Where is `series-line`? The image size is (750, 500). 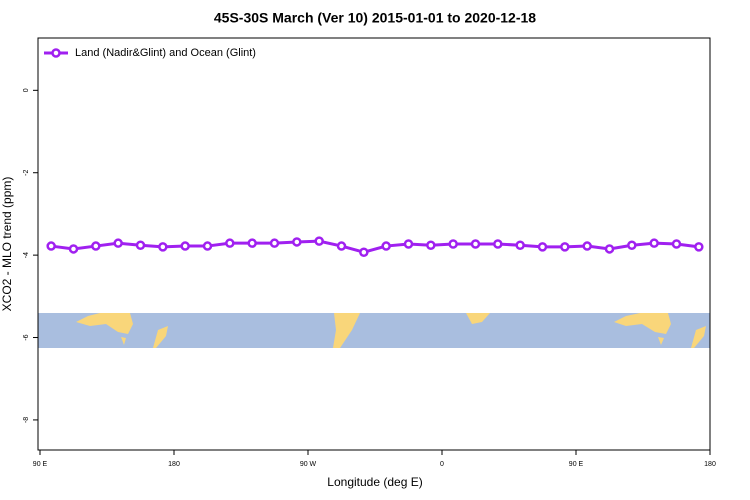 series-line is located at coordinates (375, 246).